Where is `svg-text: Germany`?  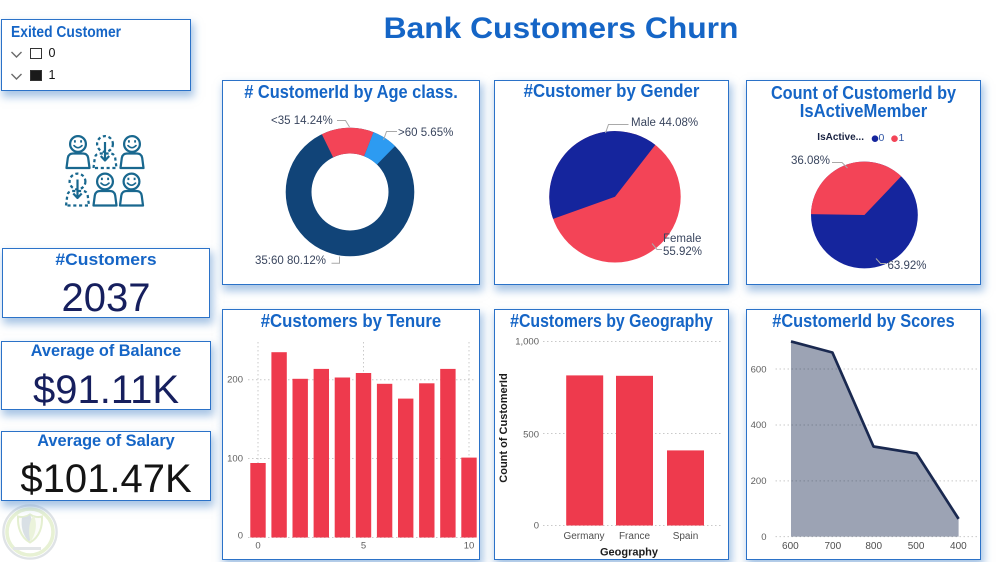 svg-text: Germany is located at coordinates (583, 536).